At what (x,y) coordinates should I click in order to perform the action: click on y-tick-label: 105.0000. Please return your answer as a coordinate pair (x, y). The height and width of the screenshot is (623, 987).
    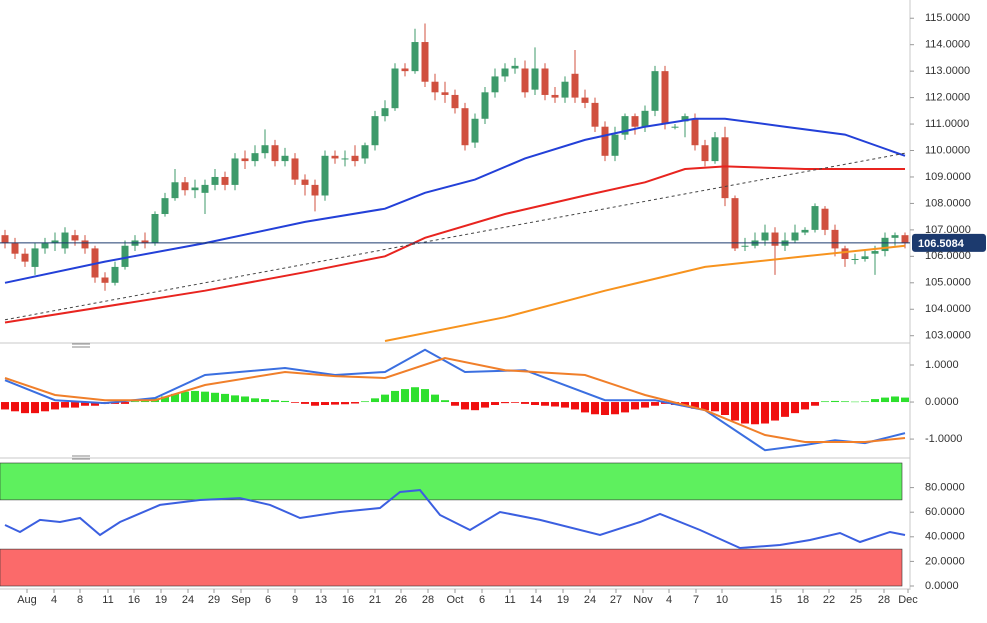
    Looking at the image, I should click on (948, 283).